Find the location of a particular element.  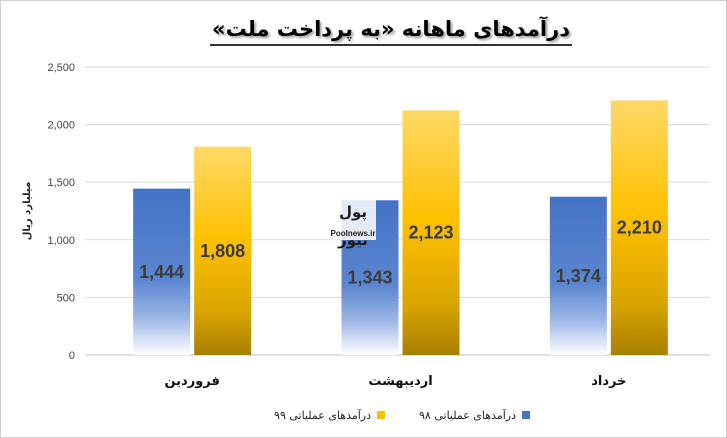

title-underline is located at coordinates (391, 45).